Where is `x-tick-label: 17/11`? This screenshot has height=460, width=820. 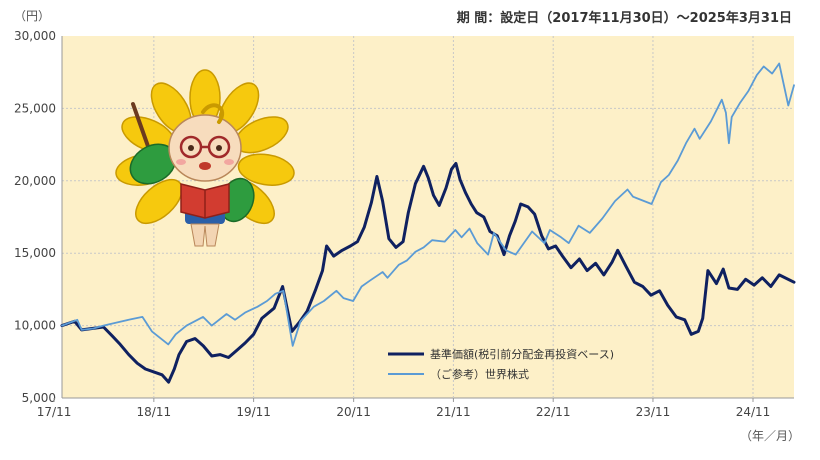 x-tick-label: 17/11 is located at coordinates (54, 412).